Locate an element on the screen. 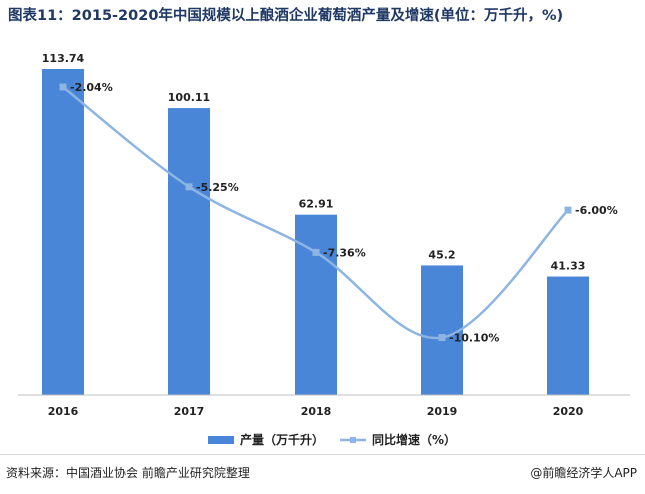 The width and height of the screenshot is (645, 494). growth-label-2017: -5.25% is located at coordinates (217, 187).